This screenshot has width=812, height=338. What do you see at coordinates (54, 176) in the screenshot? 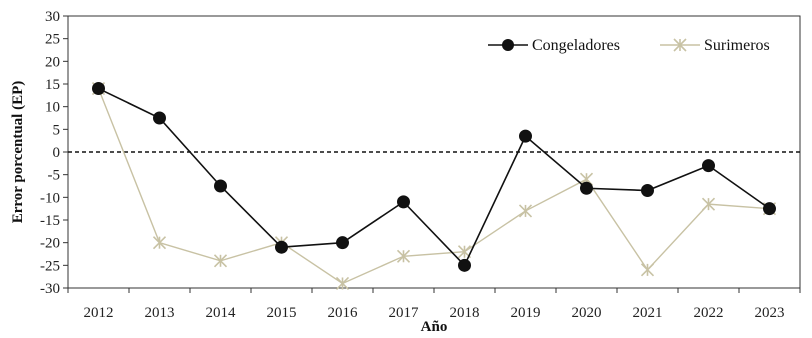
I see `y-tick-label: -5` at bounding box center [54, 176].